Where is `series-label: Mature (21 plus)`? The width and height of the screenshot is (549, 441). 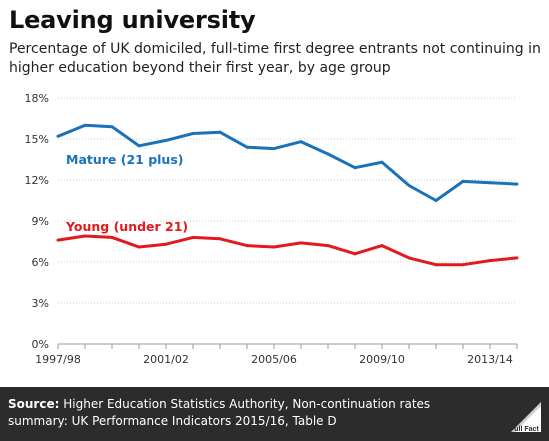 series-label: Mature (21 plus) is located at coordinates (125, 159).